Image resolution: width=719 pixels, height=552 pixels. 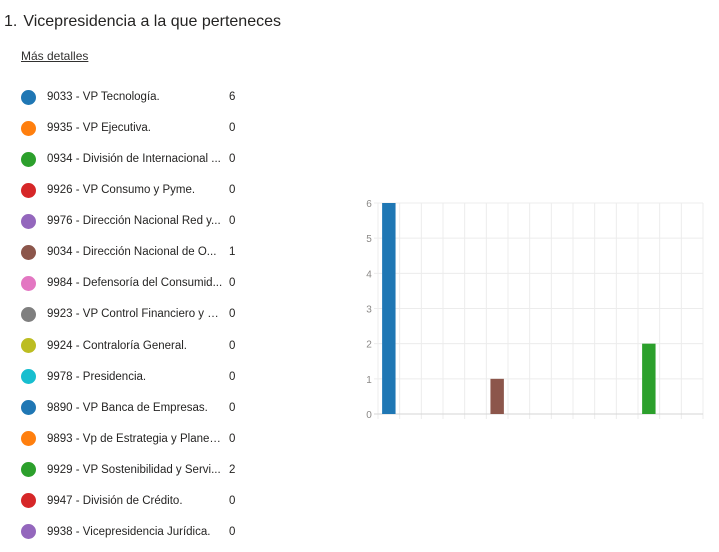 I want to click on legend-item: 9034 - Dirección Nacional de O... 1, so click(x=136, y=252).